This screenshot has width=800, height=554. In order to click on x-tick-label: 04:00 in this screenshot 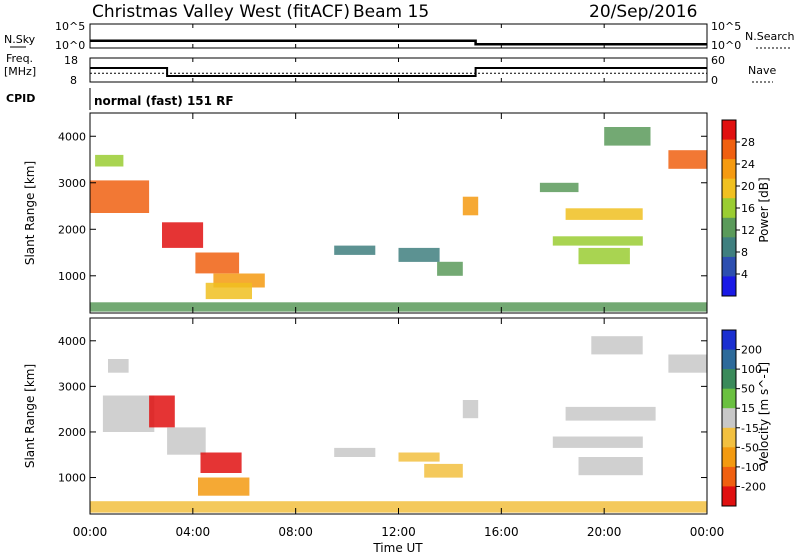, I will do `click(193, 532)`.